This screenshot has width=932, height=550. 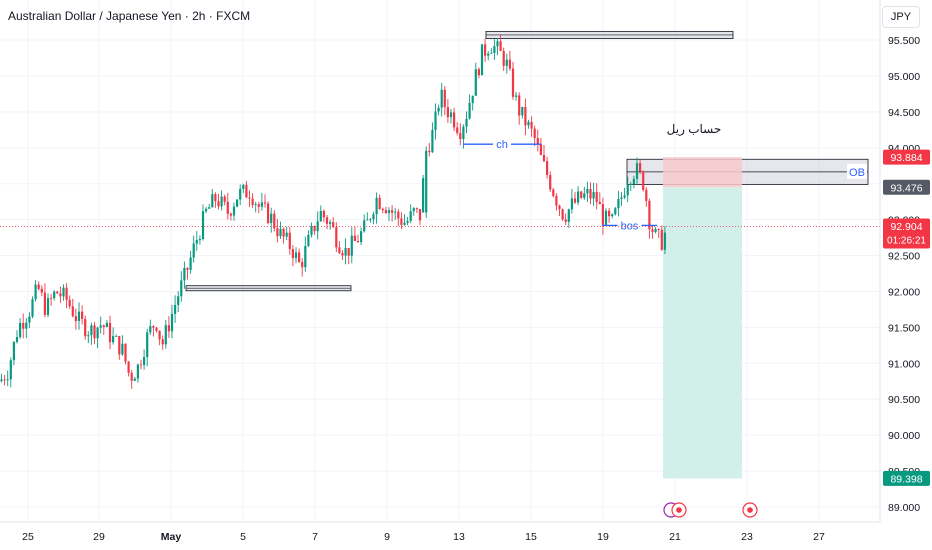 What do you see at coordinates (629, 225) in the screenshot?
I see `bos-label-bg` at bounding box center [629, 225].